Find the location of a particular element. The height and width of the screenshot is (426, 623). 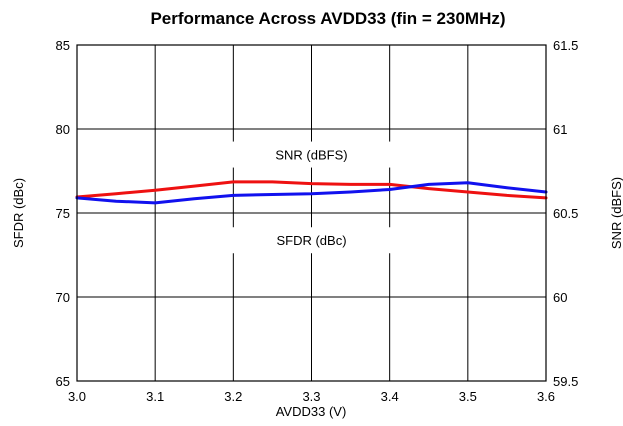

y-left-tick-labels: 85 80 75 70 65 is located at coordinates (63, 213).